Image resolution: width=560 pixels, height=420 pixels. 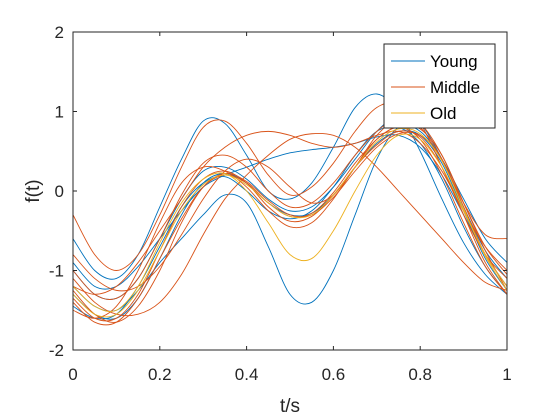 What do you see at coordinates (56, 350) in the screenshot?
I see `y-tick-label: -2` at bounding box center [56, 350].